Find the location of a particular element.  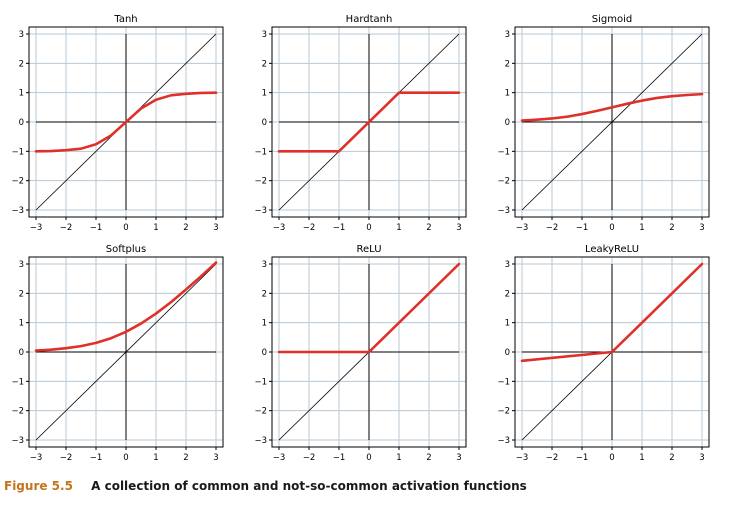

chart-title: Hardtanh is located at coordinates (369, 19).